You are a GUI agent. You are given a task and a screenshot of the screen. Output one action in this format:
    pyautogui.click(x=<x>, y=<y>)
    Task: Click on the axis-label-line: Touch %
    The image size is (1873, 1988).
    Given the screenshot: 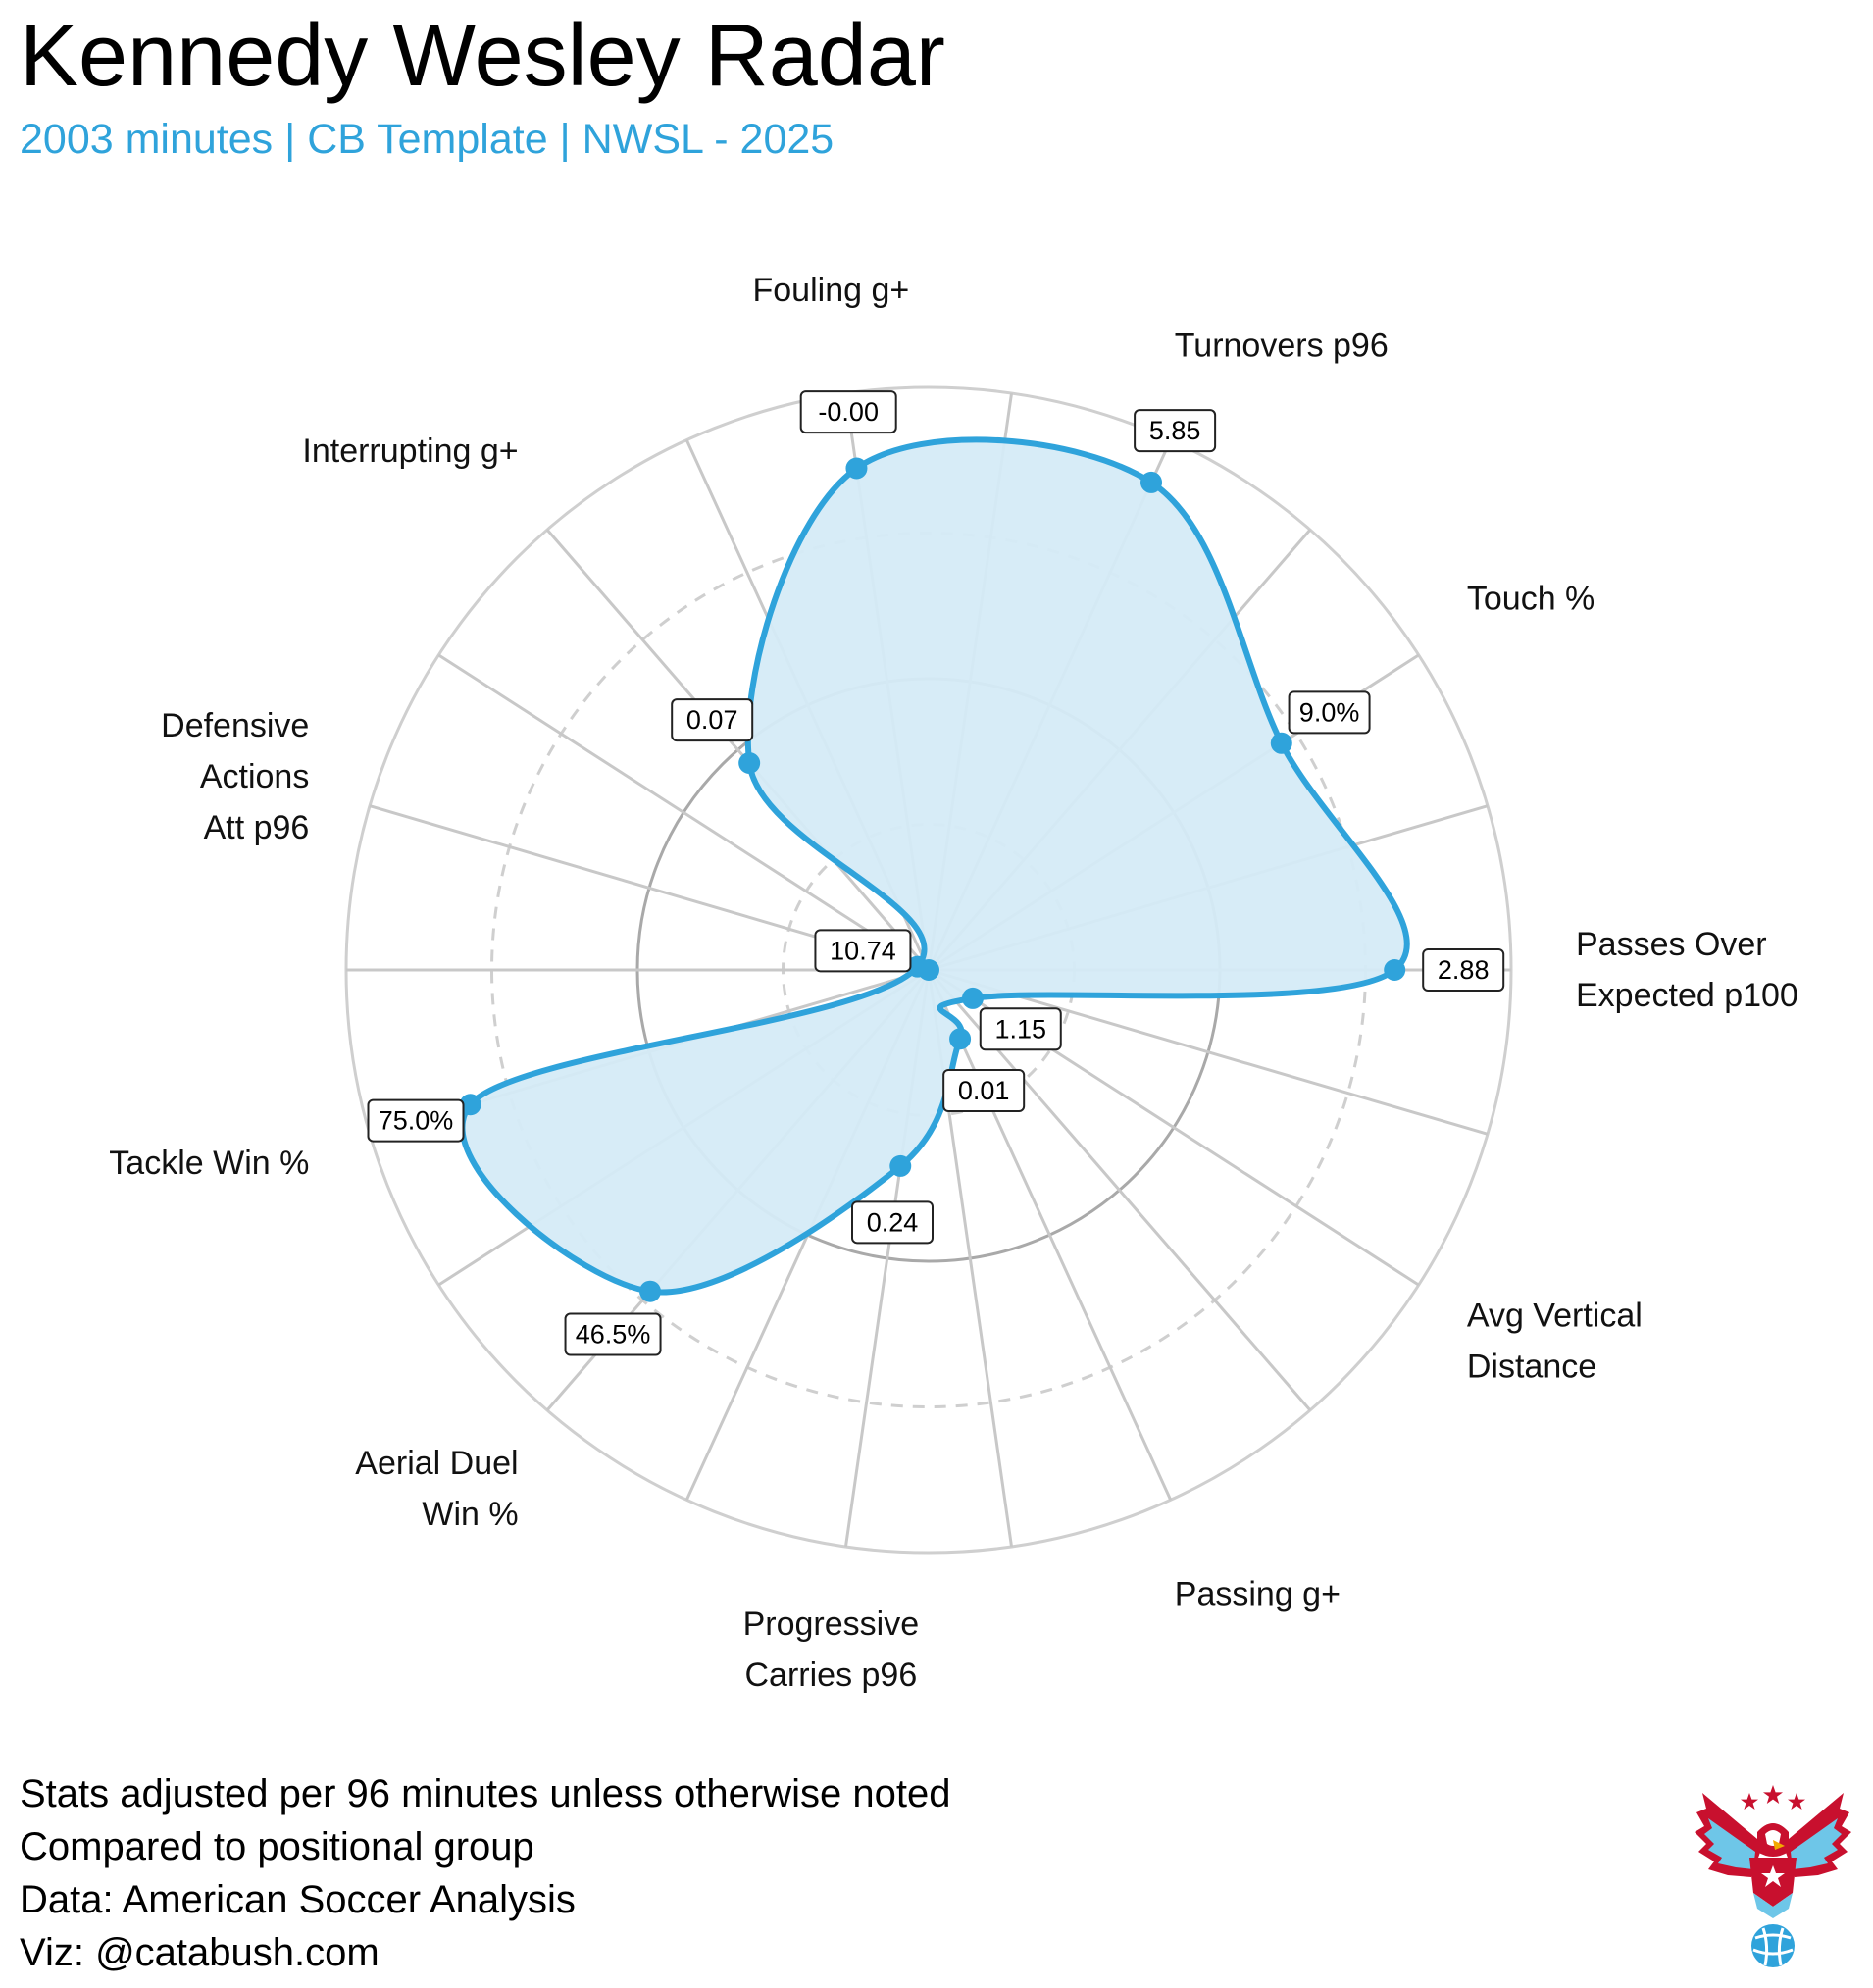 What is the action you would take?
    pyautogui.click(x=1531, y=599)
    